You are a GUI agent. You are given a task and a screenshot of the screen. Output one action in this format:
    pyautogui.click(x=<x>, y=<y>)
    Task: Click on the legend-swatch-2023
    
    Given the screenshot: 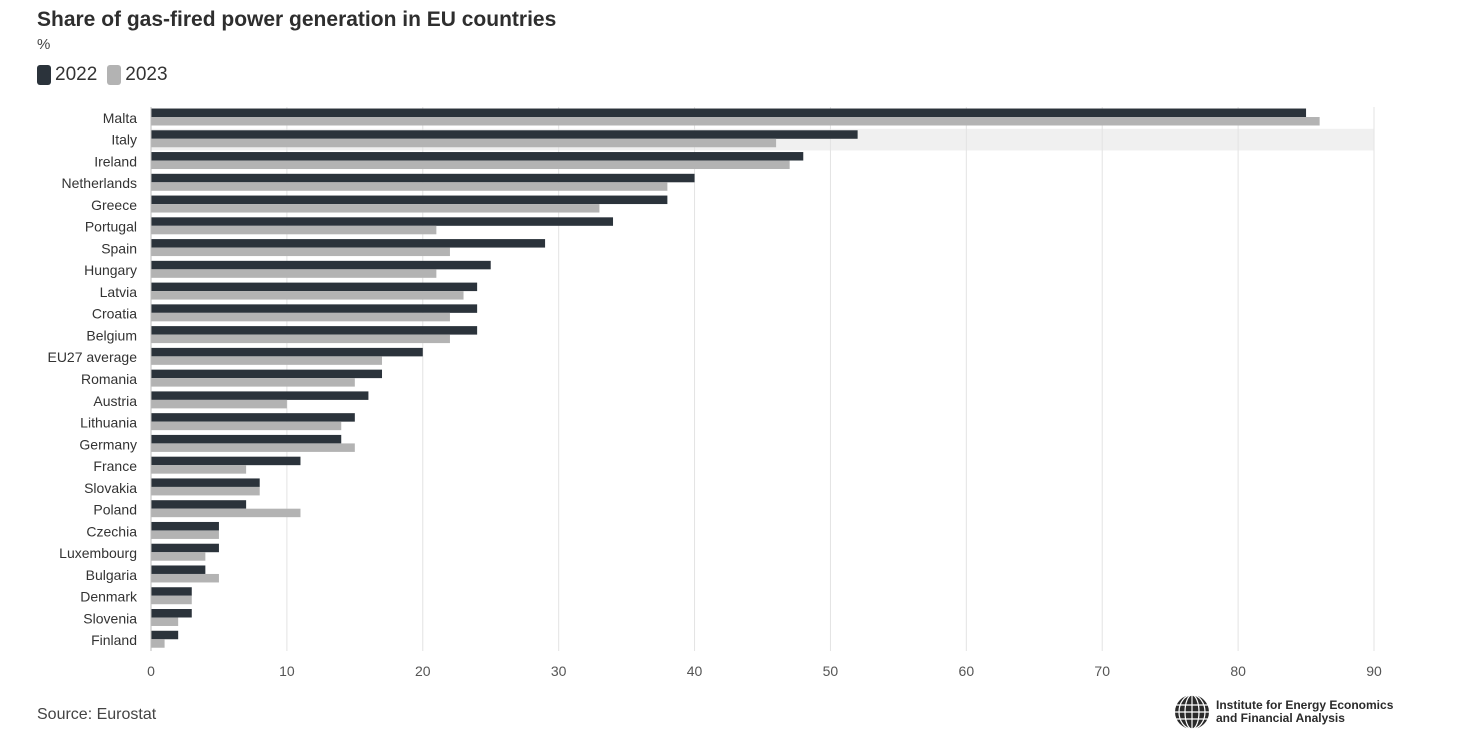 What is the action you would take?
    pyautogui.click(x=114, y=75)
    